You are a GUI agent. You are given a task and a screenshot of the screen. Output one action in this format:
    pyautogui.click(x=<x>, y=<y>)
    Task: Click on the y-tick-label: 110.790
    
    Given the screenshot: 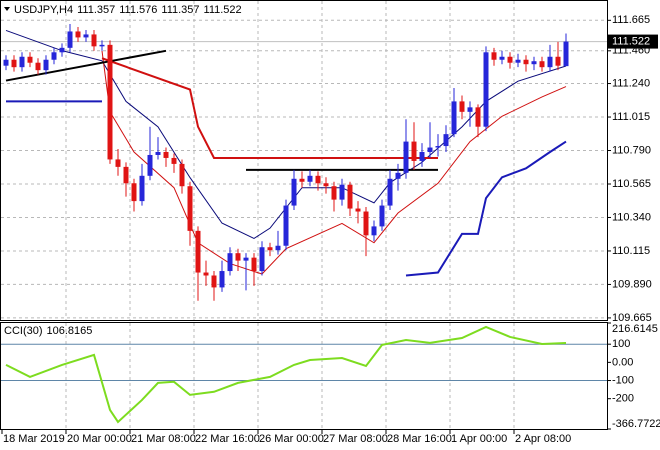 What is the action you would take?
    pyautogui.click(x=631, y=150)
    